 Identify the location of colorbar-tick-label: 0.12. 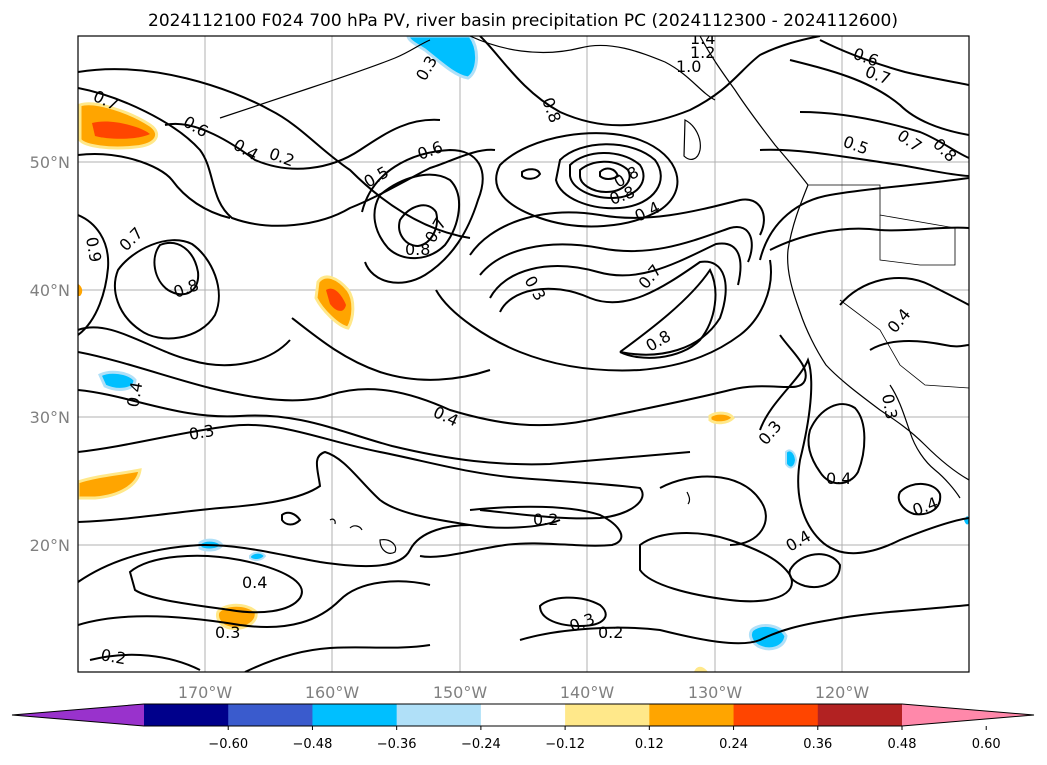
(649, 744).